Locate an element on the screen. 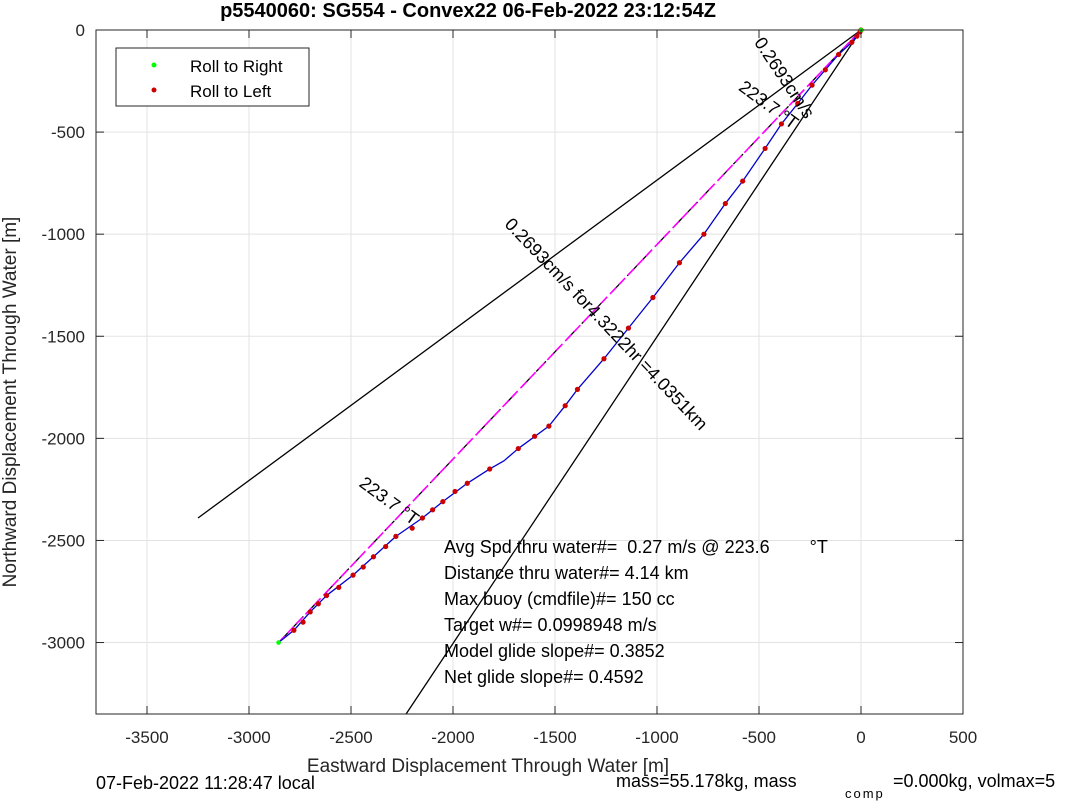 This screenshot has width=1070, height=801. legend-label-right: Roll to Right is located at coordinates (236, 66).